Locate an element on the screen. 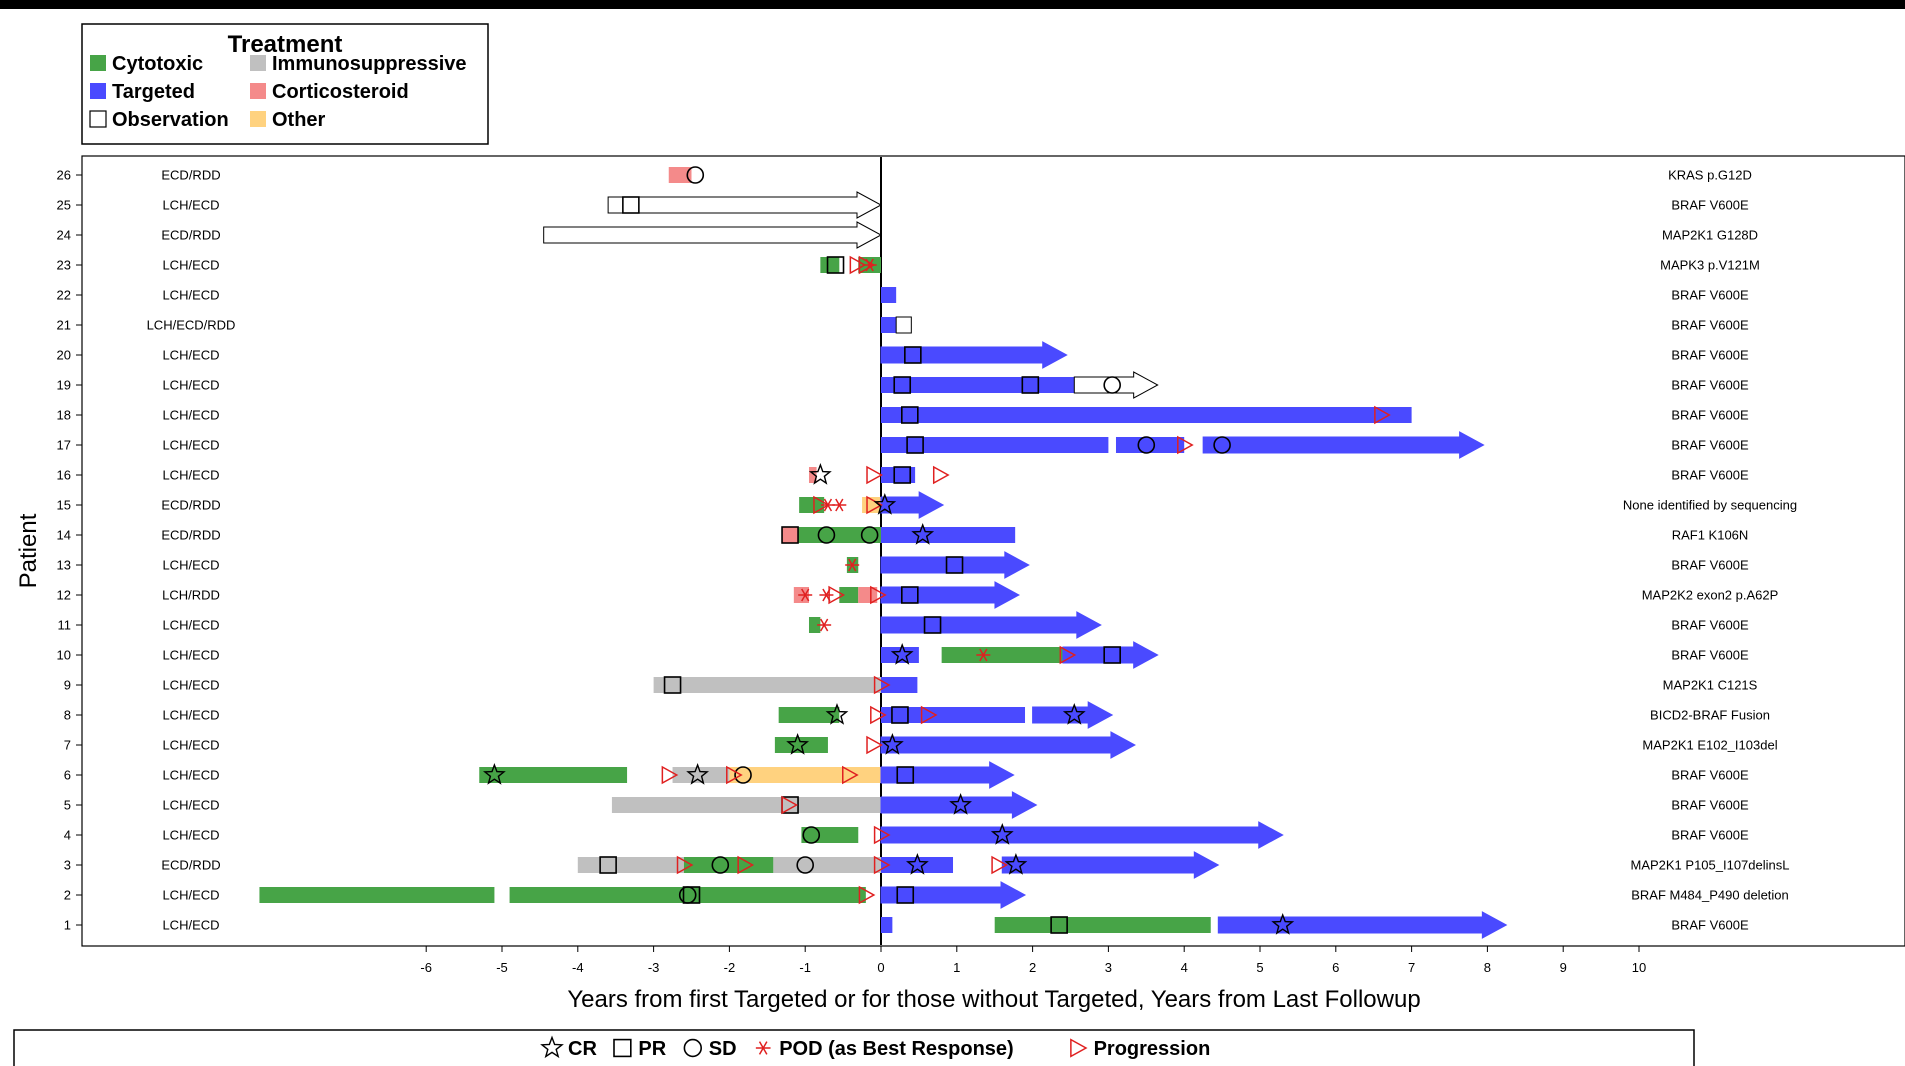 Image resolution: width=1905 pixels, height=1066 pixels. mutation-label: BICD2-BRAF Fusion is located at coordinates (1710, 715).